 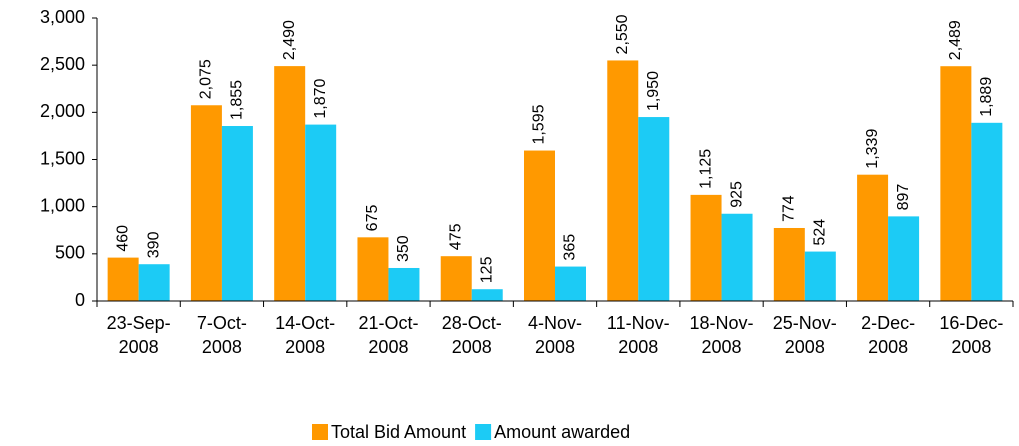 What do you see at coordinates (62, 17) in the screenshot?
I see `y-tick-label: 3,000` at bounding box center [62, 17].